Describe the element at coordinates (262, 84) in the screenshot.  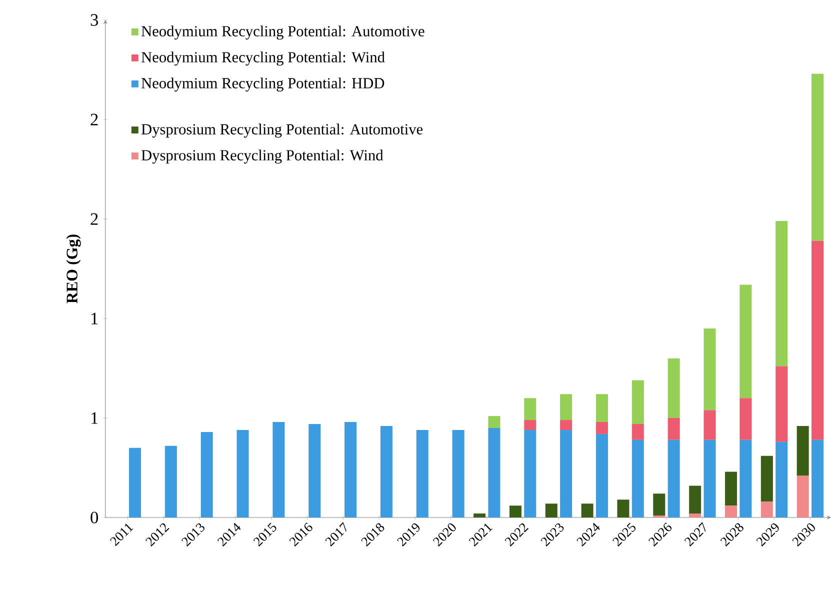
I see `legend-label: Neodymium Recycling Potential: HDD` at that location.